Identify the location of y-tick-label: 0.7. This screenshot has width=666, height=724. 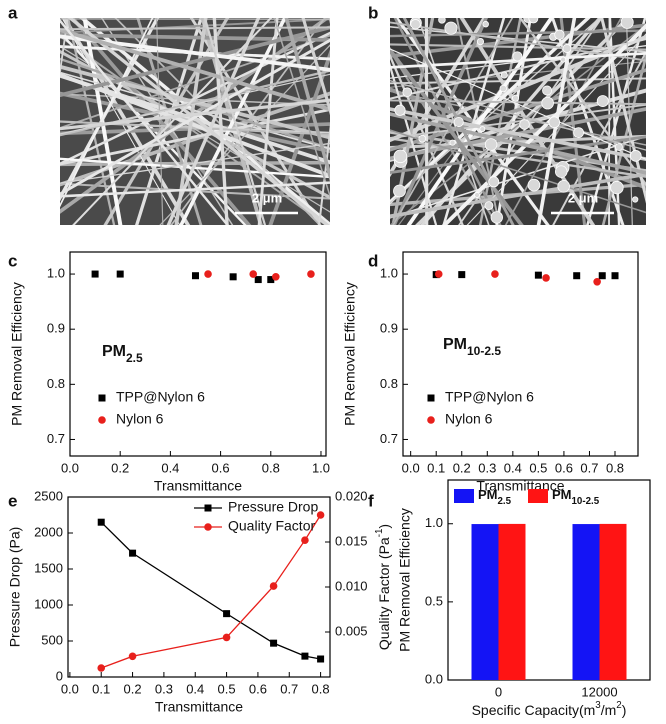
(389, 438).